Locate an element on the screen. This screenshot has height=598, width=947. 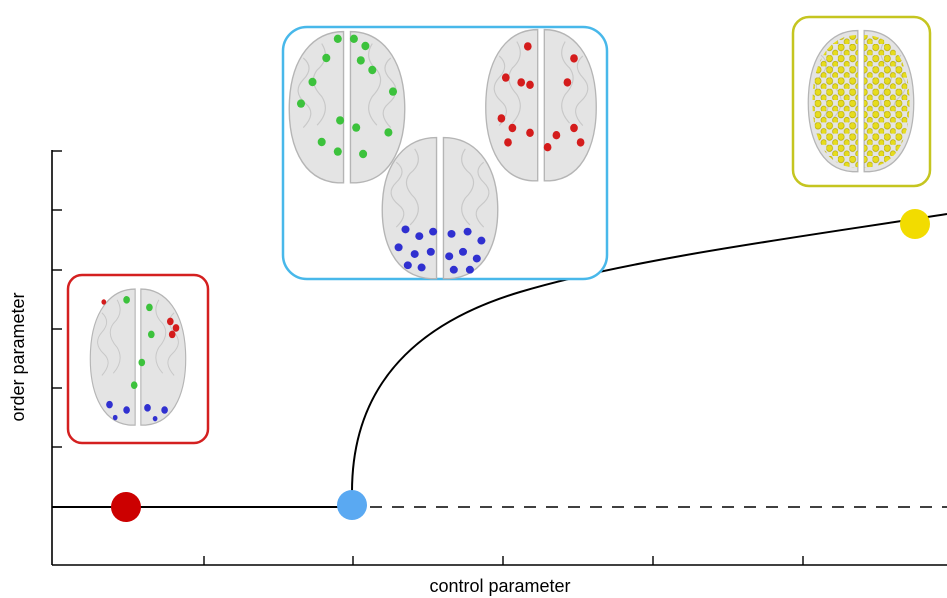
x-ticks is located at coordinates (503, 560).